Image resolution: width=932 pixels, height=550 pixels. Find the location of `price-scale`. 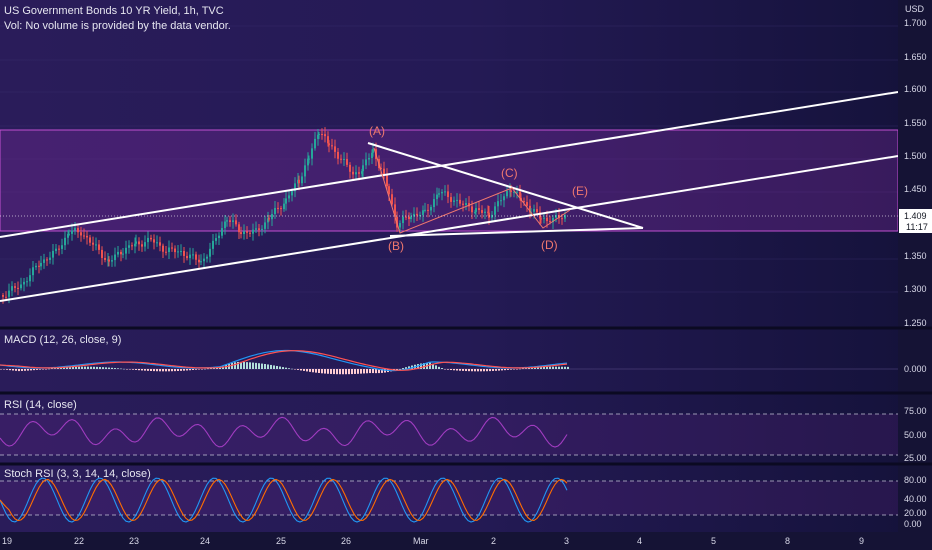

price-scale is located at coordinates (915, 275).